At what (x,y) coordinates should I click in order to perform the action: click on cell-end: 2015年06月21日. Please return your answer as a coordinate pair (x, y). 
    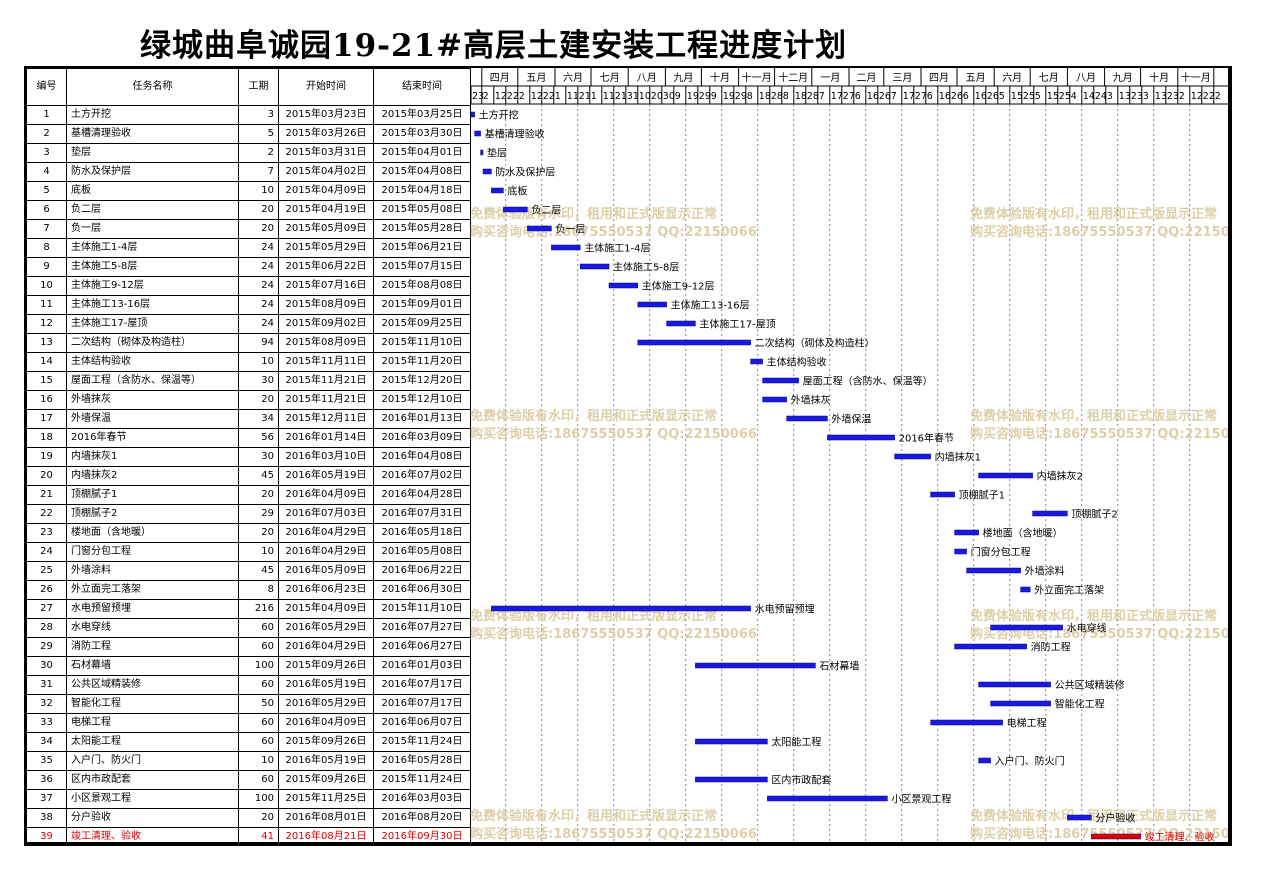
    Looking at the image, I should click on (422, 248).